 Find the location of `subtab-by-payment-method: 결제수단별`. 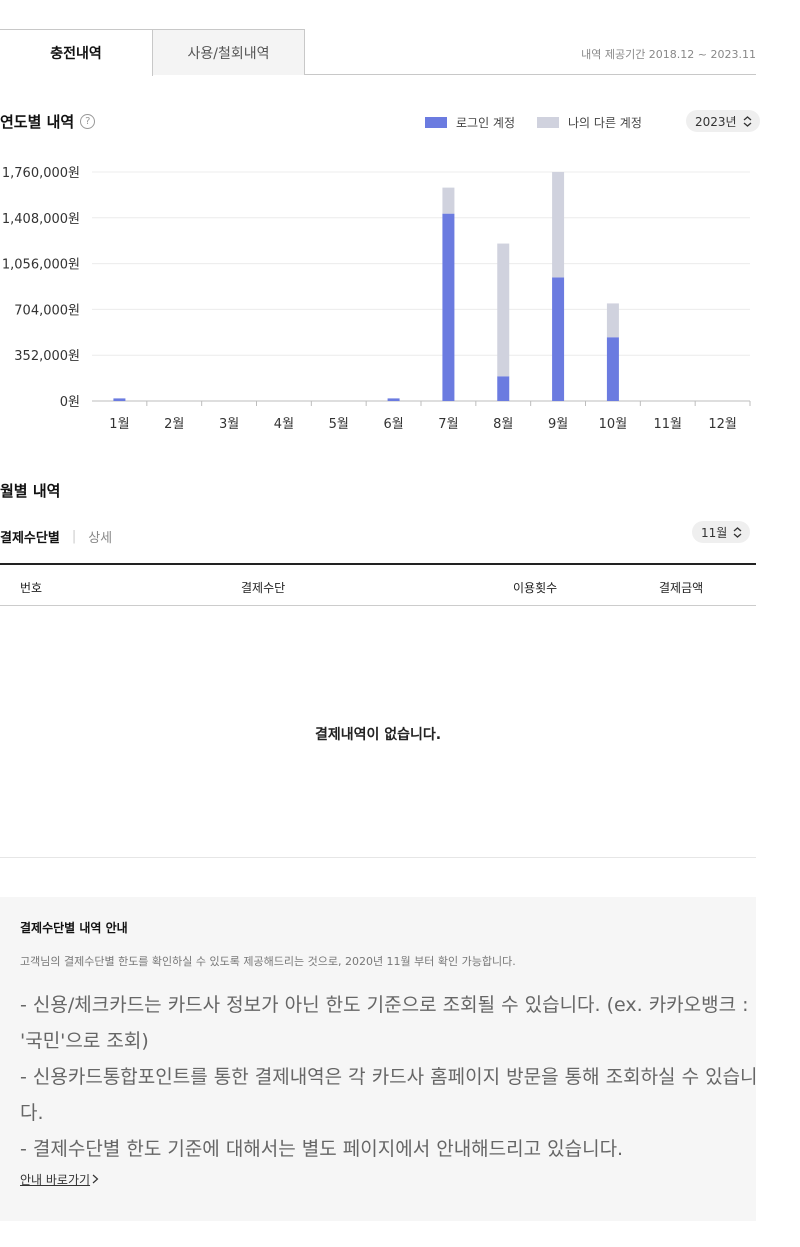

subtab-by-payment-method: 결제수단별 is located at coordinates (30, 538).